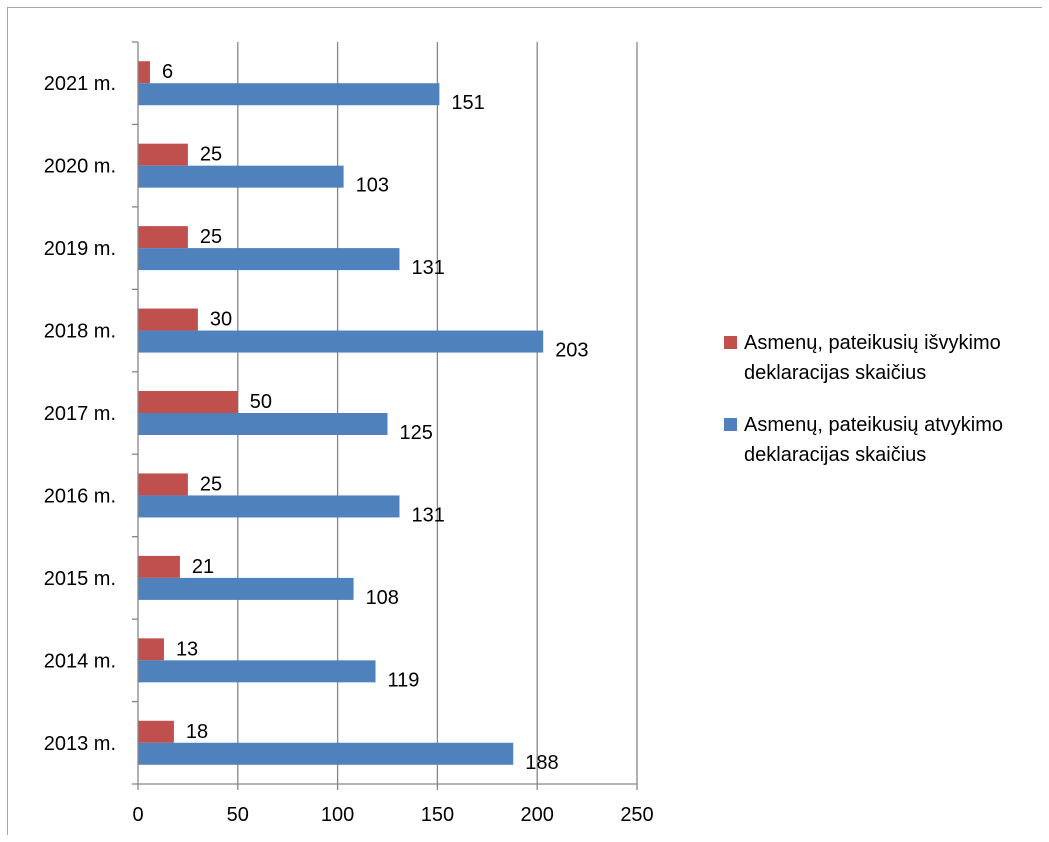 Image resolution: width=1049 pixels, height=842 pixels. What do you see at coordinates (261, 402) in the screenshot?
I see `data-label-departure: 50` at bounding box center [261, 402].